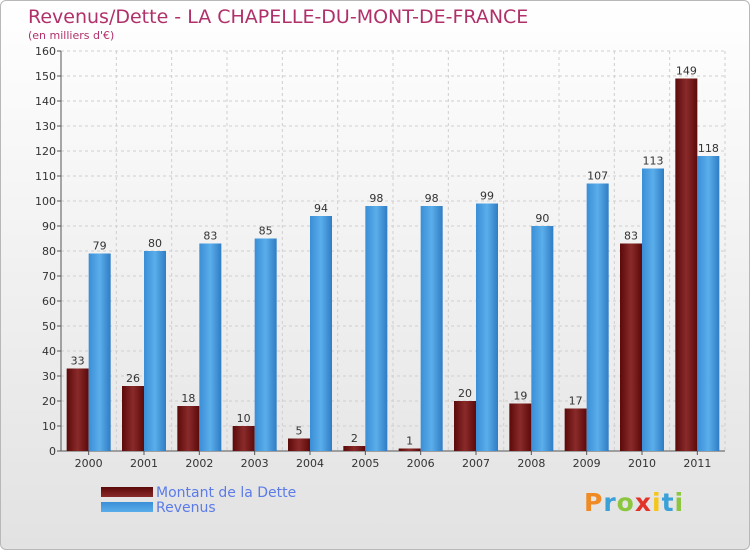 Image resolution: width=750 pixels, height=550 pixels. I want to click on y-tick-label: 150, so click(45, 76).